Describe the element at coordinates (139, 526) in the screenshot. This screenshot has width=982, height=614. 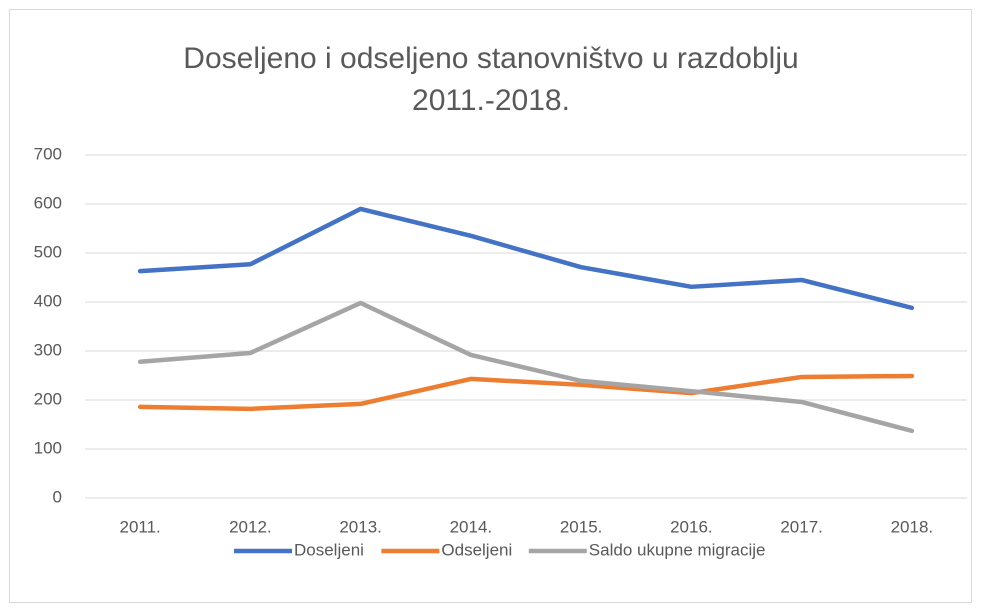
I see `x-tick-label: 2011.` at that location.